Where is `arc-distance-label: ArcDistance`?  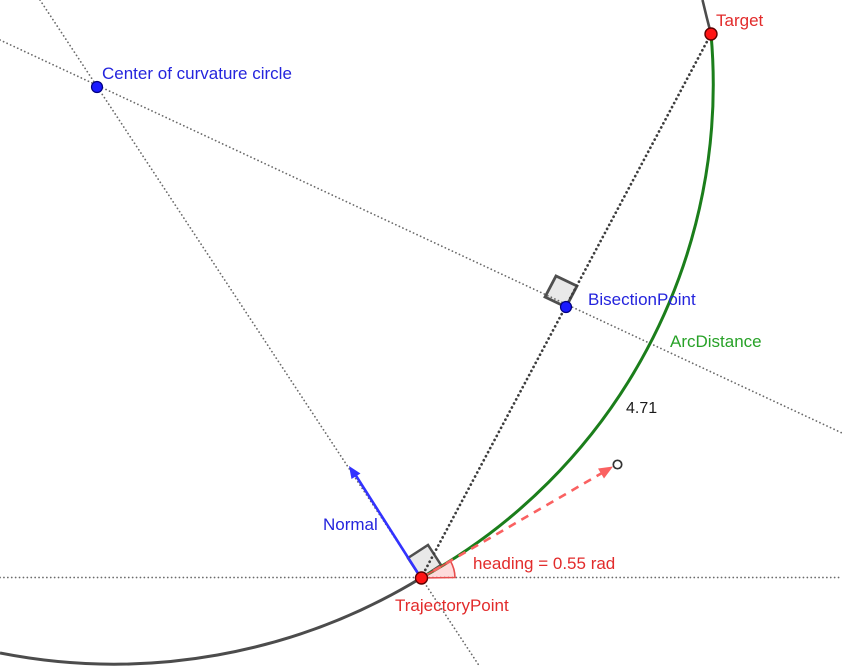 arc-distance-label: ArcDistance is located at coordinates (716, 341).